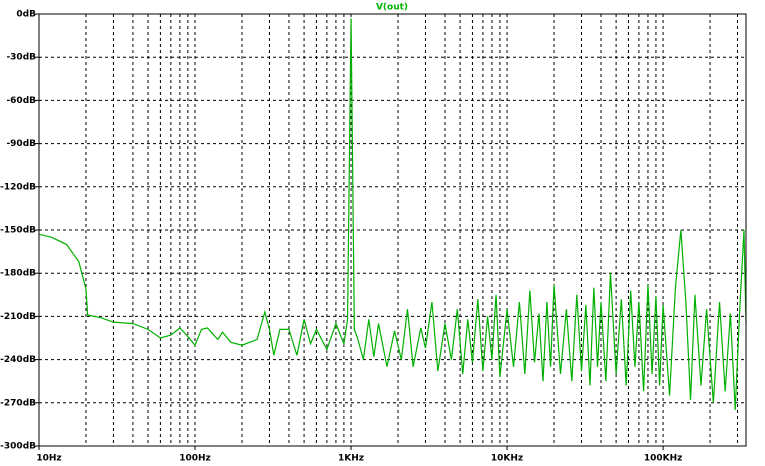  What do you see at coordinates (507, 459) in the screenshot?
I see `x-tick-label: 10KHz` at bounding box center [507, 459].